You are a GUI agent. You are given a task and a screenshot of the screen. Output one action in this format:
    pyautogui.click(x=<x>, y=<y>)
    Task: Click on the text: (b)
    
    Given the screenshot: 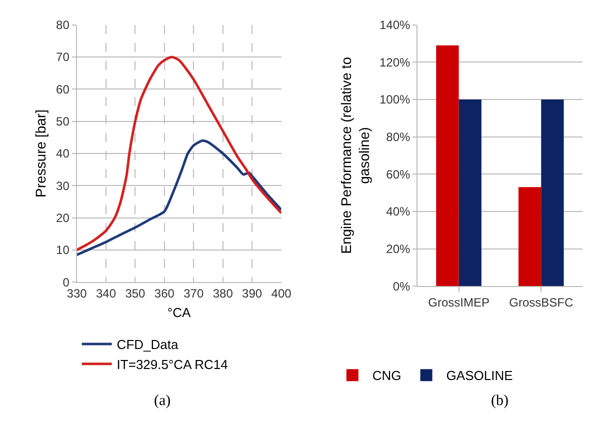 What is the action you would take?
    pyautogui.click(x=499, y=401)
    